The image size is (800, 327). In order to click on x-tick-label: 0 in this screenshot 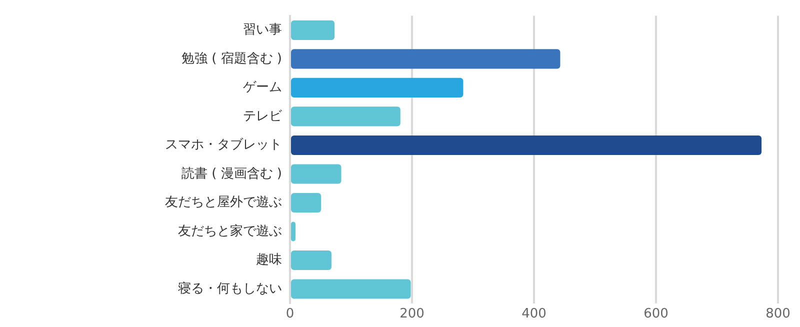, I will do `click(290, 314)`.